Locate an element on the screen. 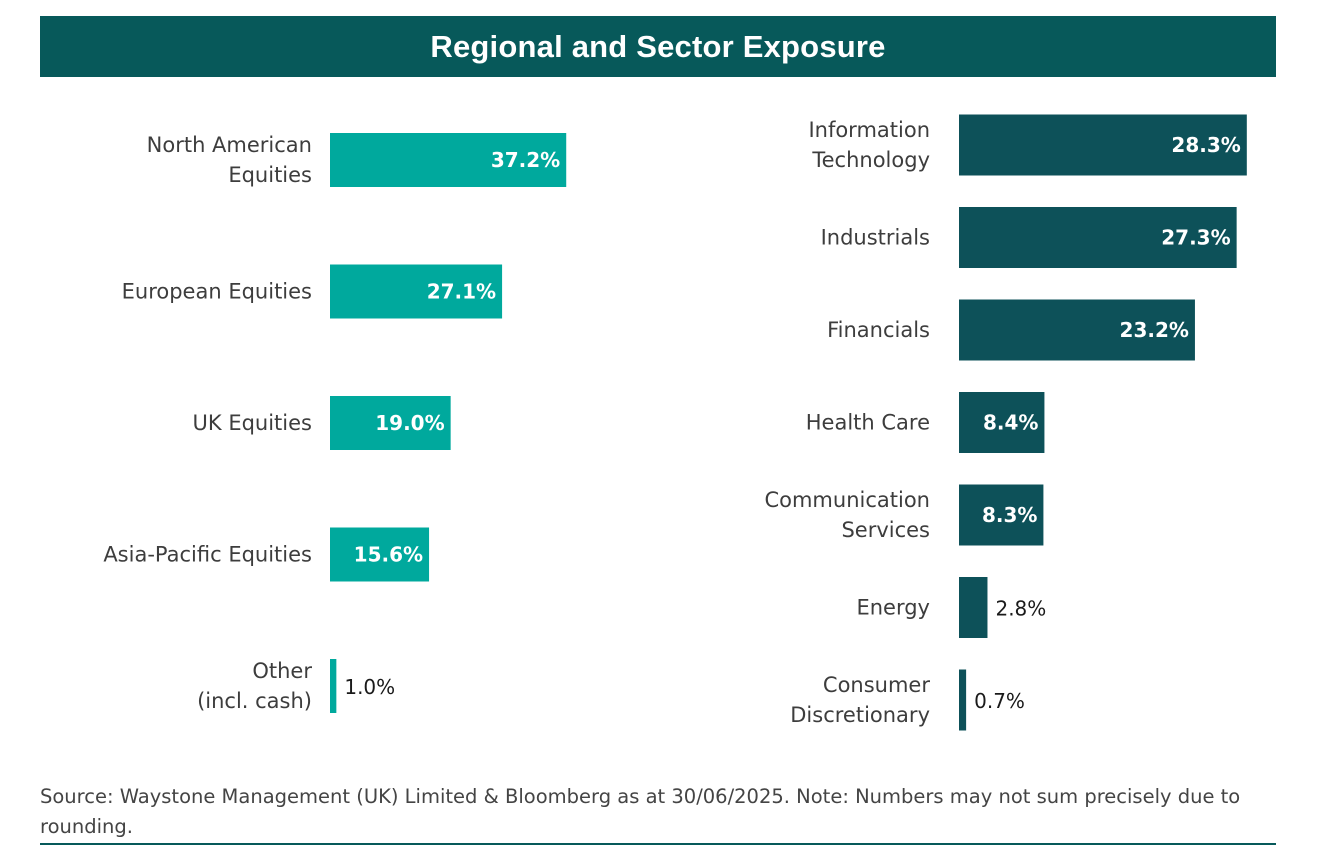  title-banner: Regional and Sector Exposure is located at coordinates (658, 46).